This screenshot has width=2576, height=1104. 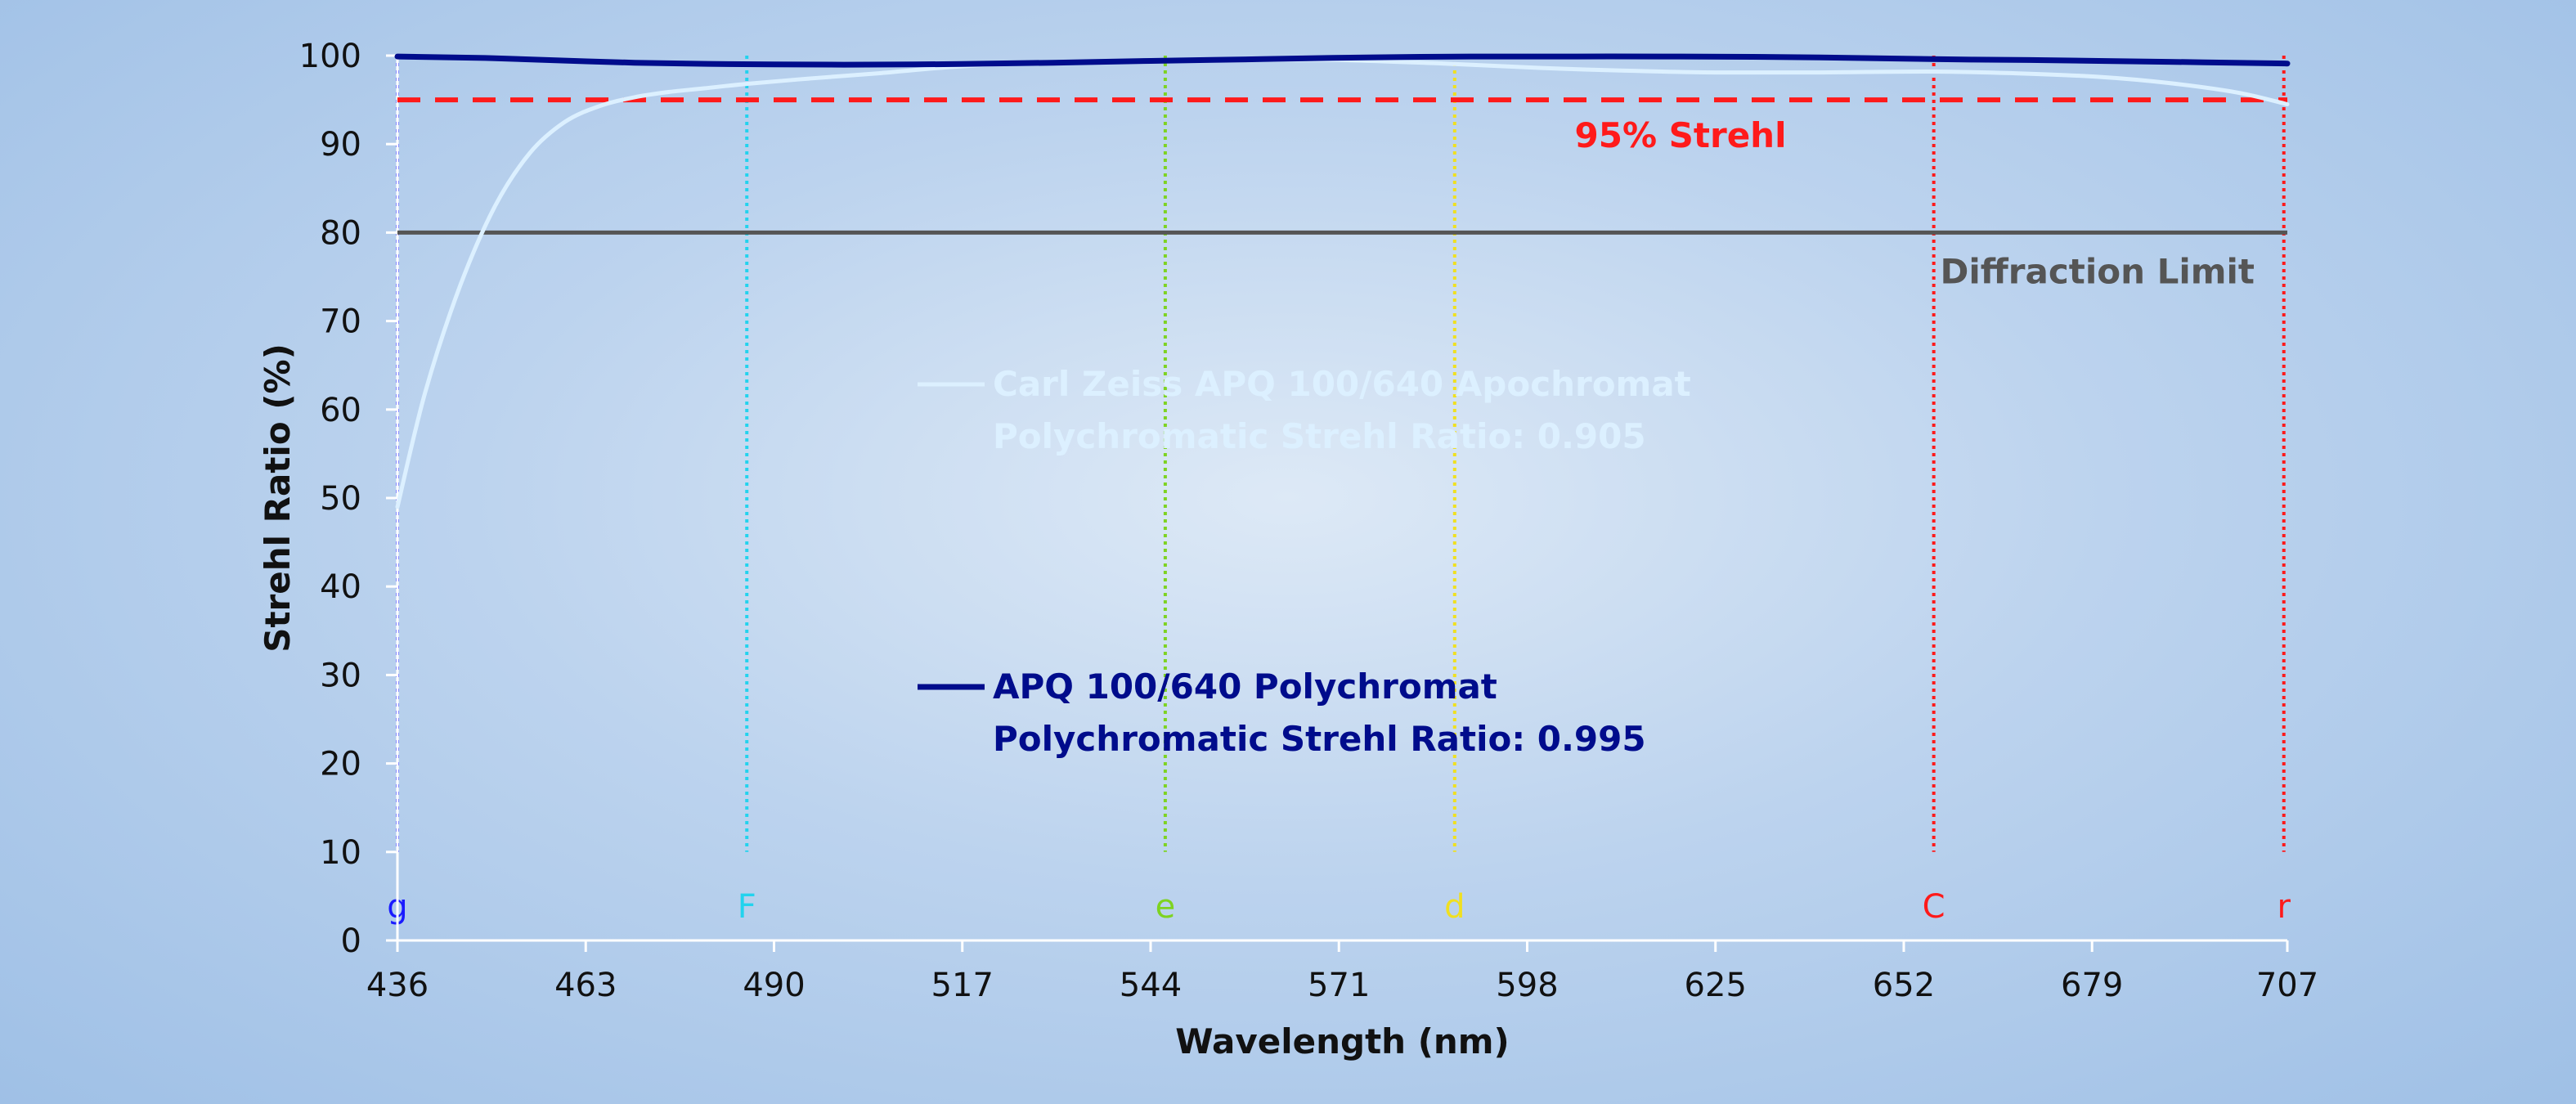 What do you see at coordinates (278, 498) in the screenshot?
I see `y-axis-title: Strehl Ratio (%)` at bounding box center [278, 498].